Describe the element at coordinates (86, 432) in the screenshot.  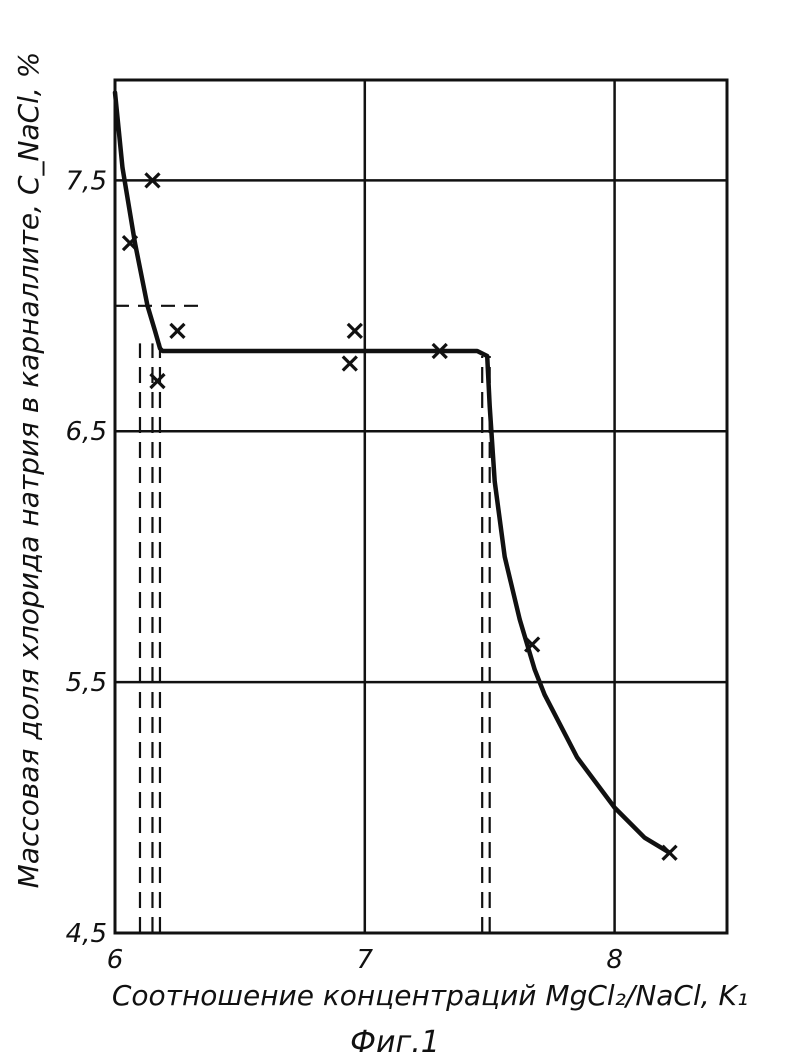
I see `y-tick-label: 6,5` at that location.